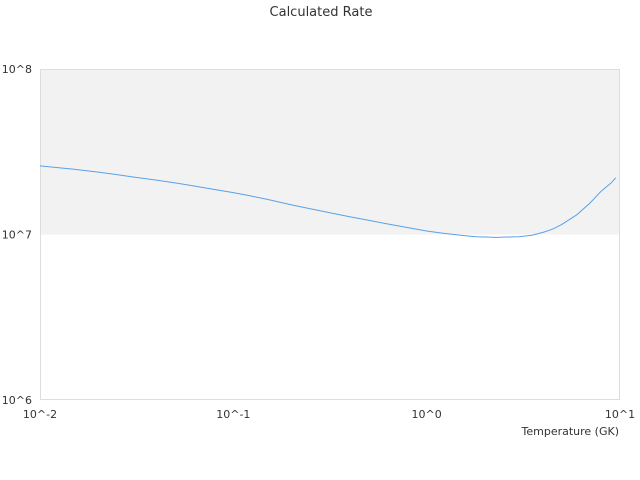  I want to click on y-tick-label: 10^8, so click(17, 69).